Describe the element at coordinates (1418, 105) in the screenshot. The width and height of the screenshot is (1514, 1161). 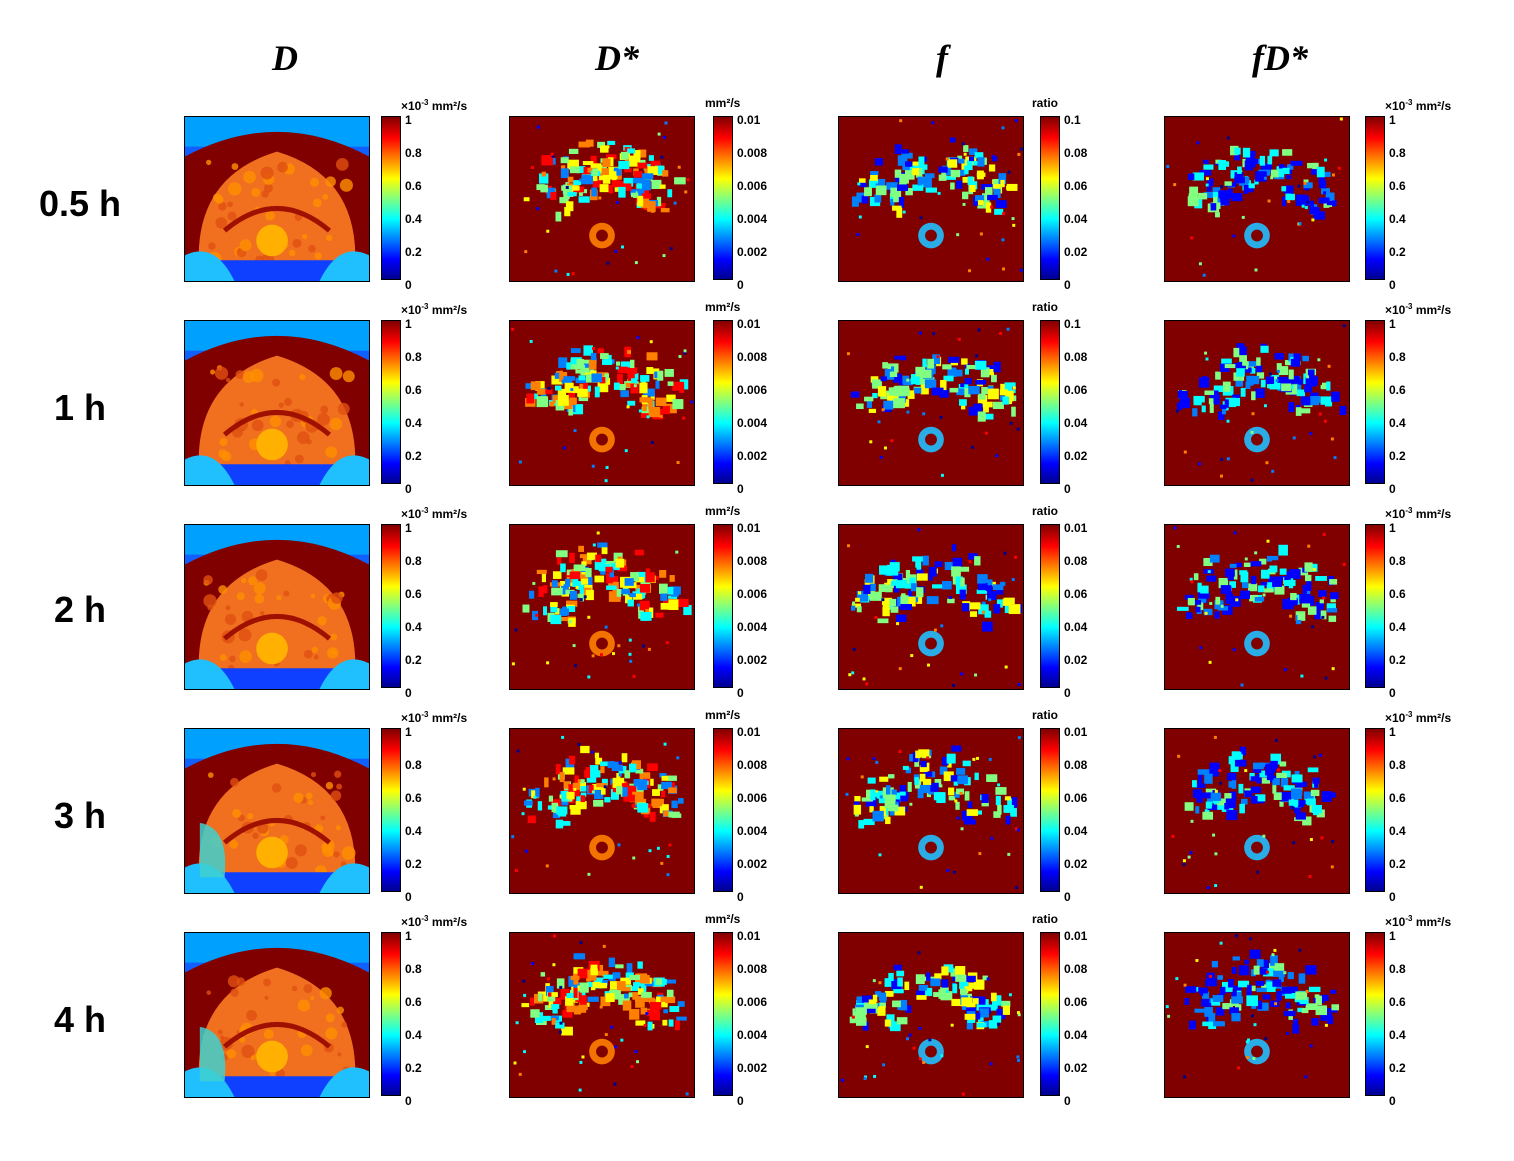
I see `colorbar-unit-fDstar-row-0: ×10-3 mm²/s` at that location.